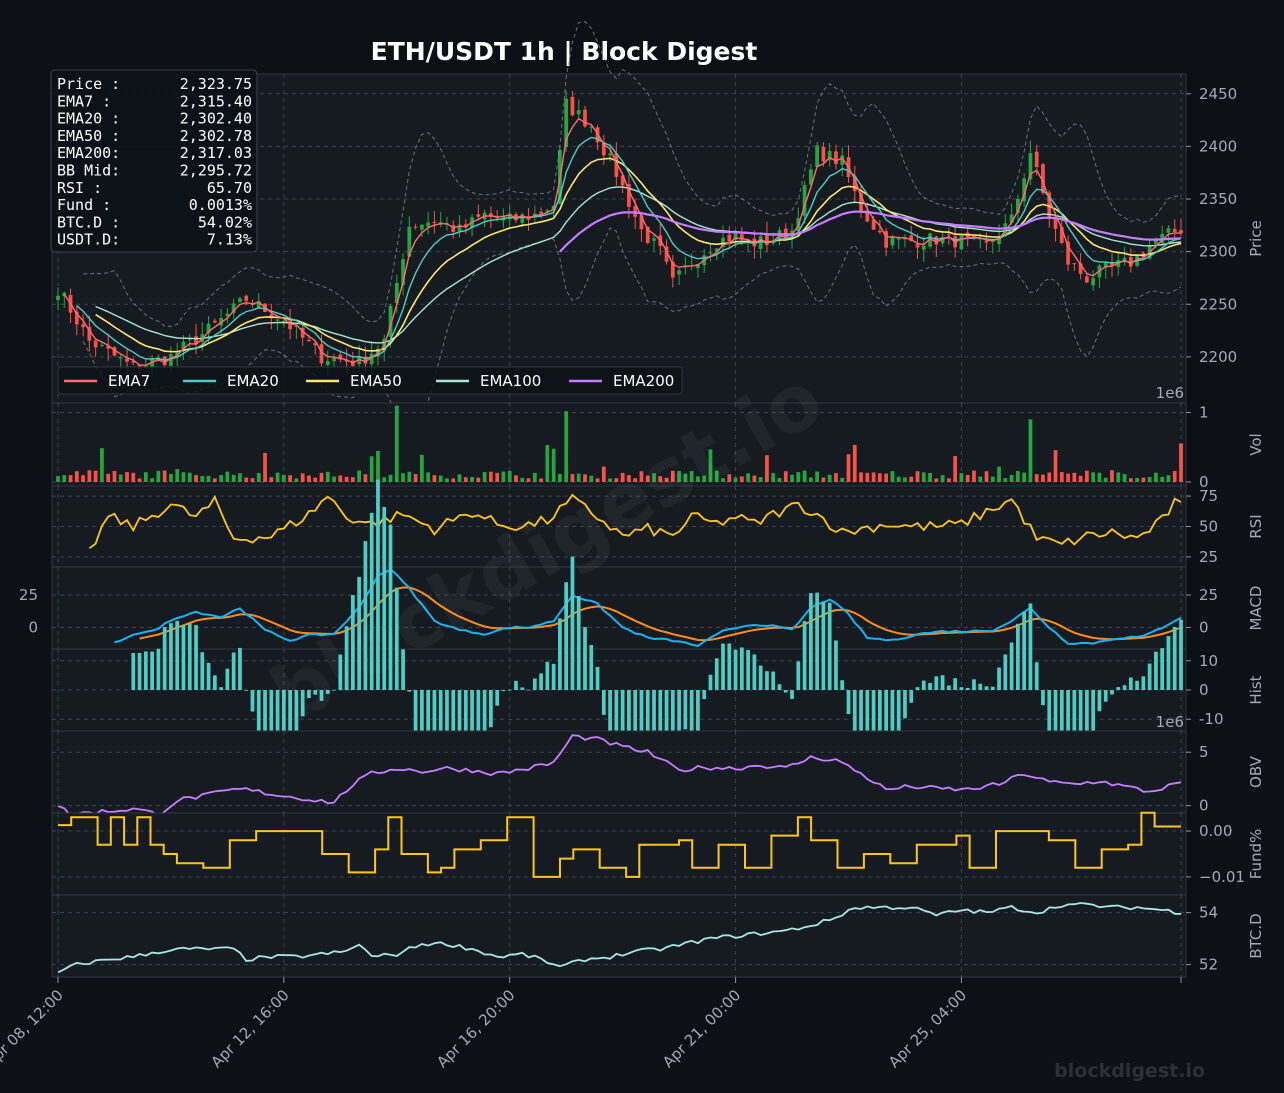 The width and height of the screenshot is (1284, 1093). What do you see at coordinates (216, 101) in the screenshot?
I see `info-value-1: 2,315.40` at bounding box center [216, 101].